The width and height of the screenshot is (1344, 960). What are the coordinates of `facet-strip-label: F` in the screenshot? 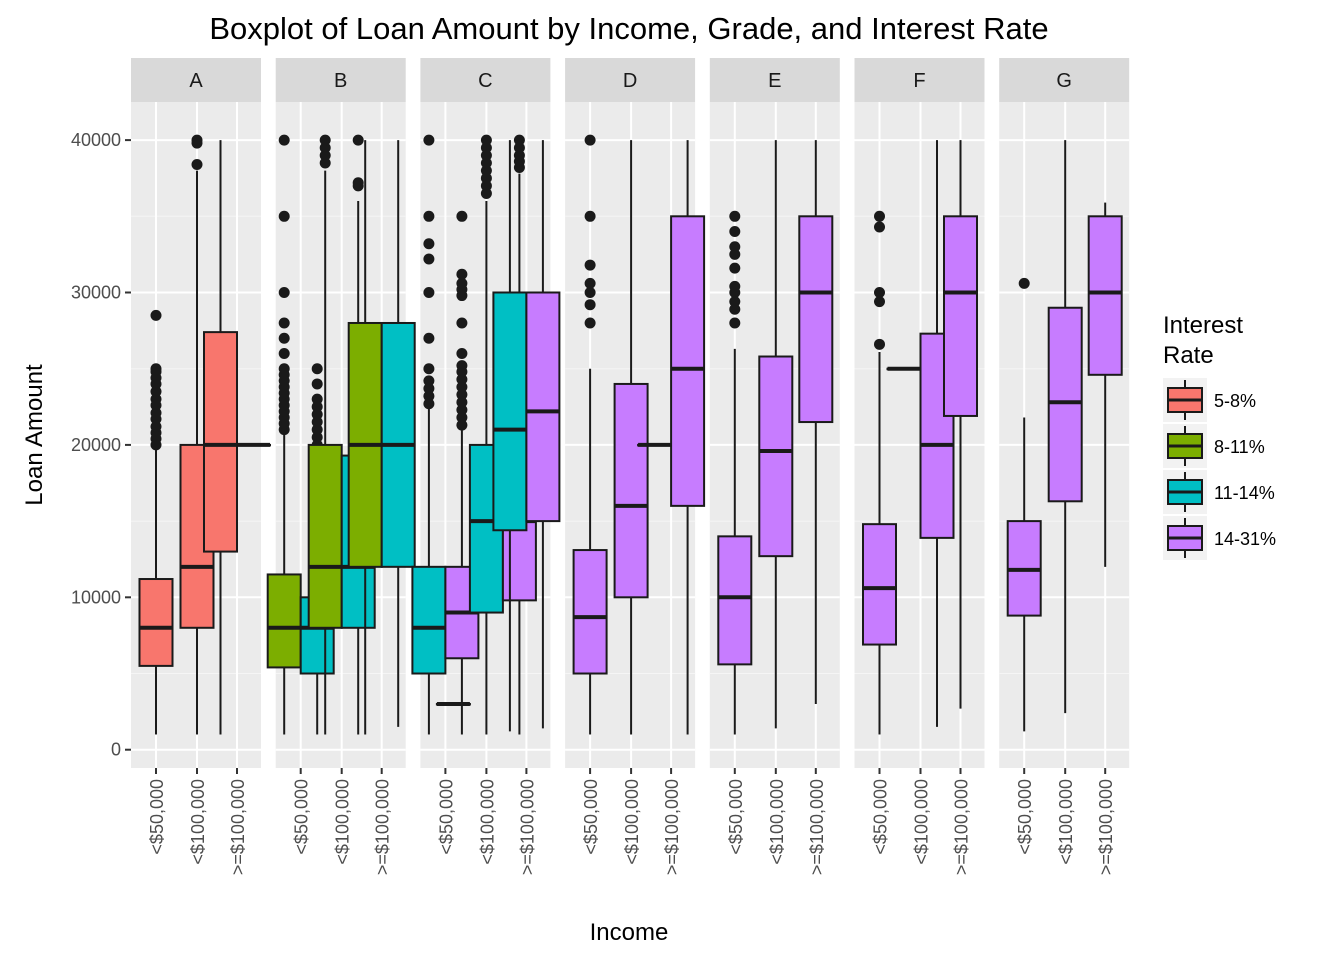 It's located at (919, 81).